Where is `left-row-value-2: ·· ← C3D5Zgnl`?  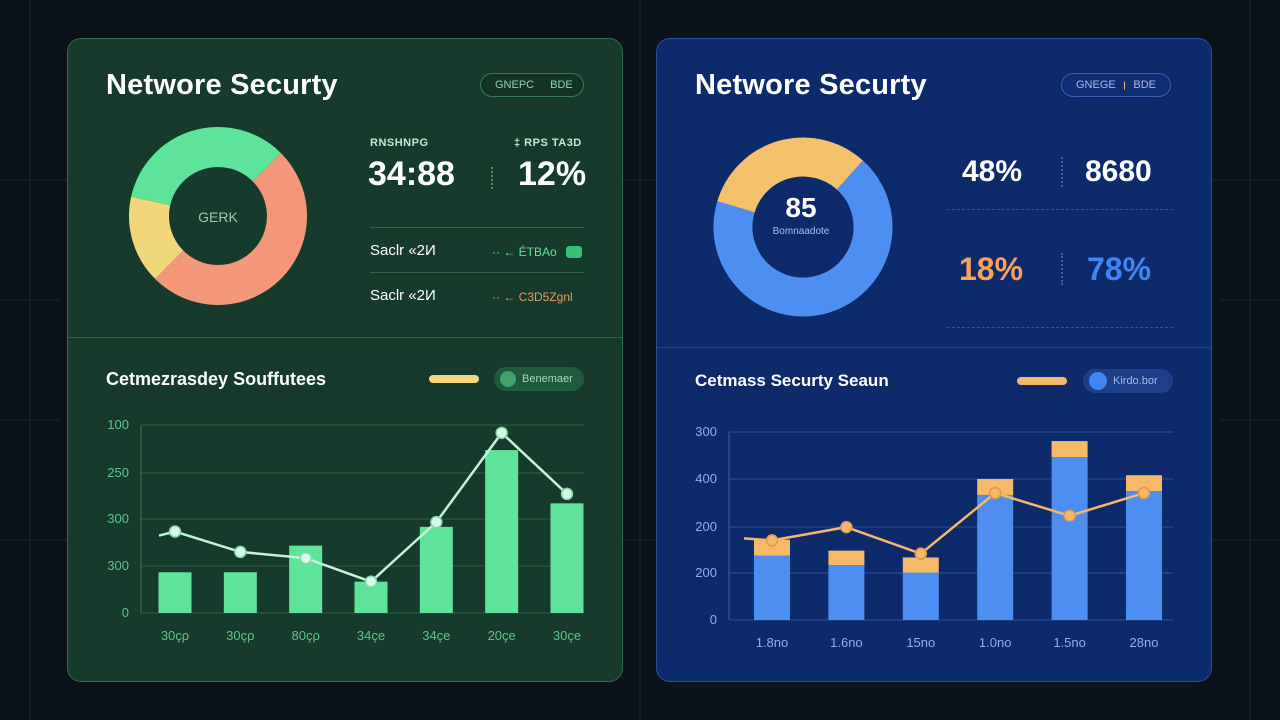
left-row-value-2: ·· ← C3D5Zgnl is located at coordinates (532, 297).